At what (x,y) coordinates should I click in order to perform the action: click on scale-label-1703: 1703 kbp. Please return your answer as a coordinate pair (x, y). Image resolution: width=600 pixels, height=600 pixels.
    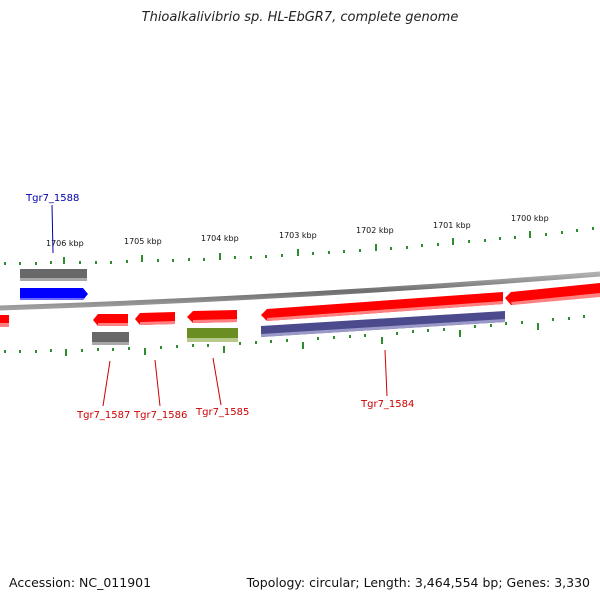
    Looking at the image, I should click on (298, 235).